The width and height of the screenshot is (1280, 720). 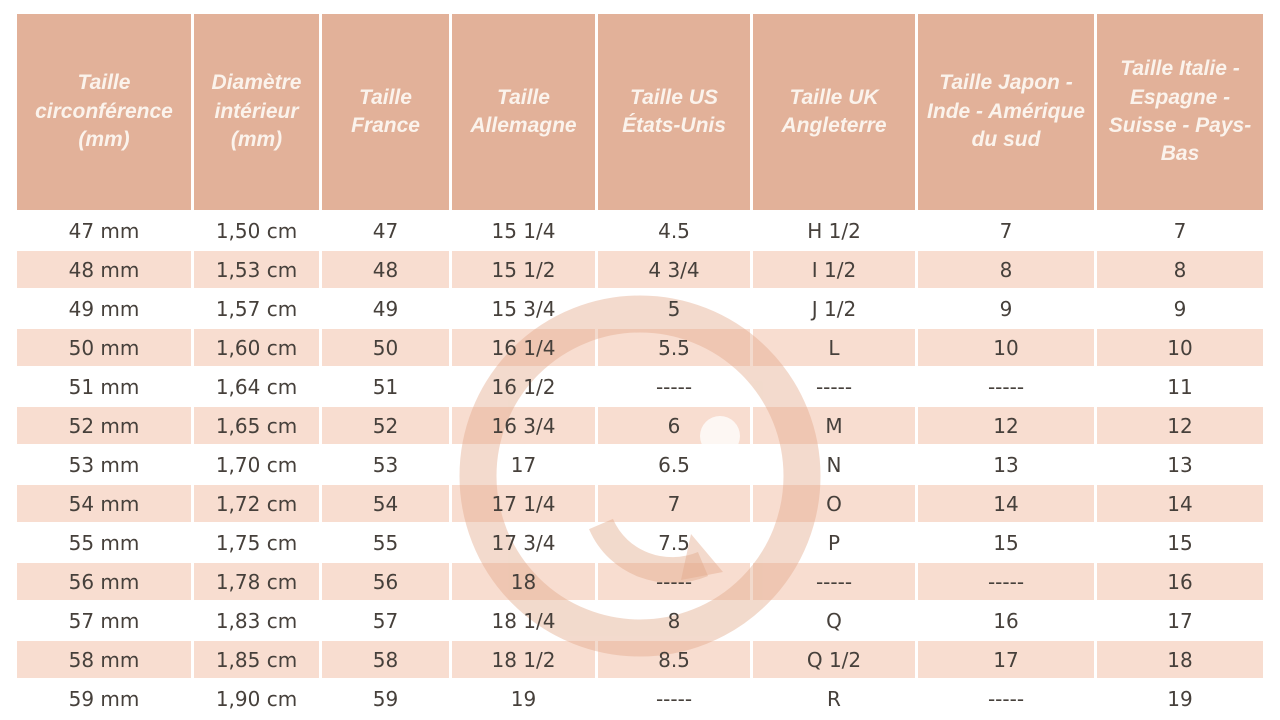 I want to click on cell-value: 15 1/2, so click(x=523, y=269).